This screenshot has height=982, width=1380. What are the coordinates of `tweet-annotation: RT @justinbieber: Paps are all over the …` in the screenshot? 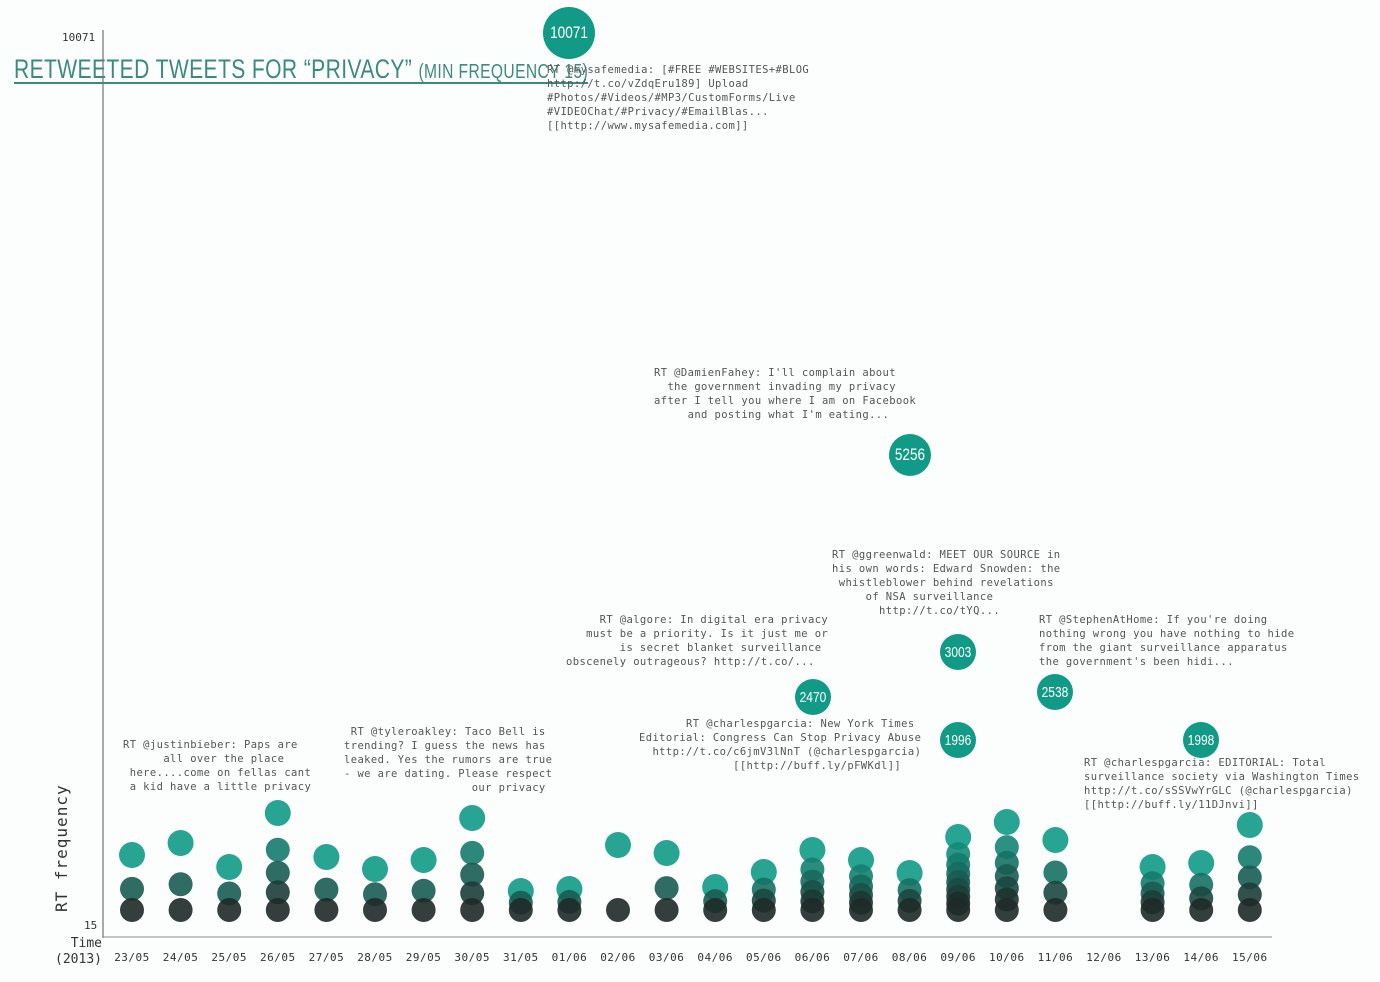 It's located at (217, 766).